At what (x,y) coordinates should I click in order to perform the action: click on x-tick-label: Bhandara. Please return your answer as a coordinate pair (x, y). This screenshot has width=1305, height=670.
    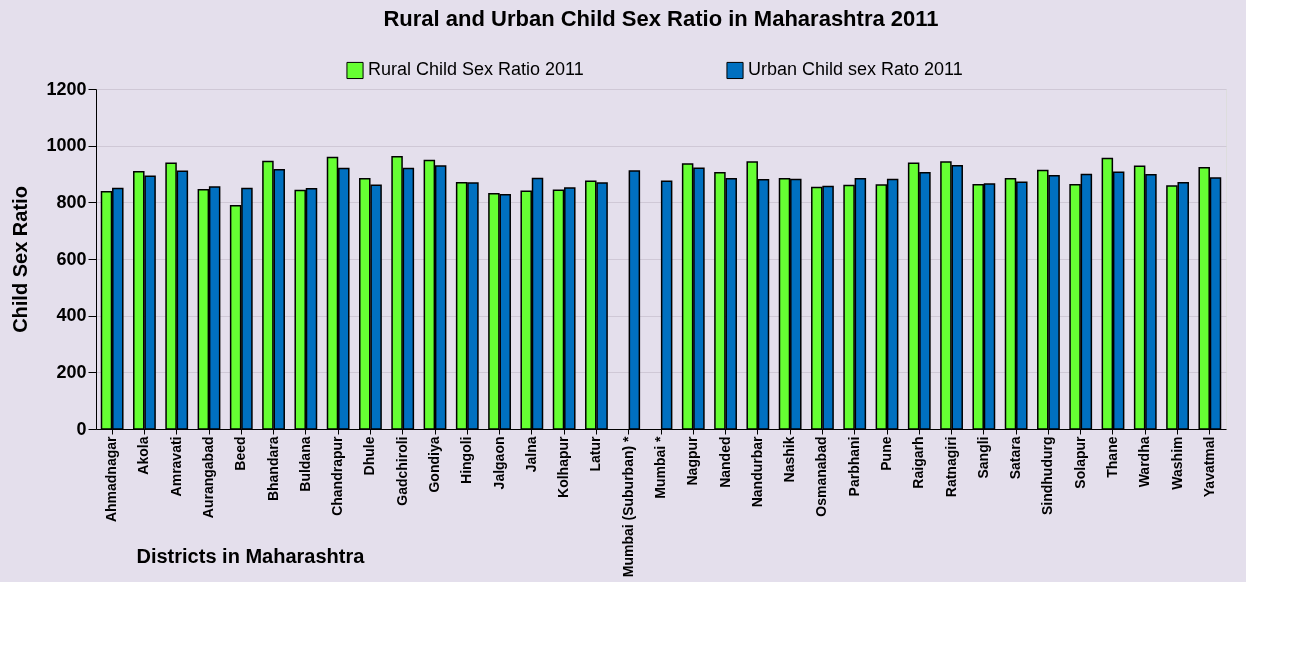
    Looking at the image, I should click on (272, 469).